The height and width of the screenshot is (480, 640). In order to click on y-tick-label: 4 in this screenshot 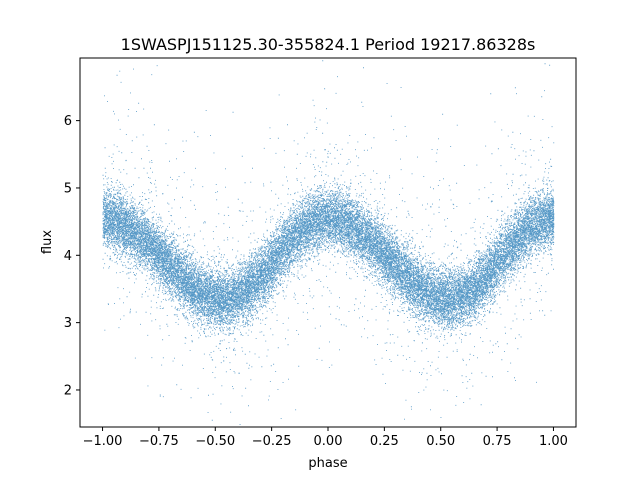, I will do `click(68, 256)`.